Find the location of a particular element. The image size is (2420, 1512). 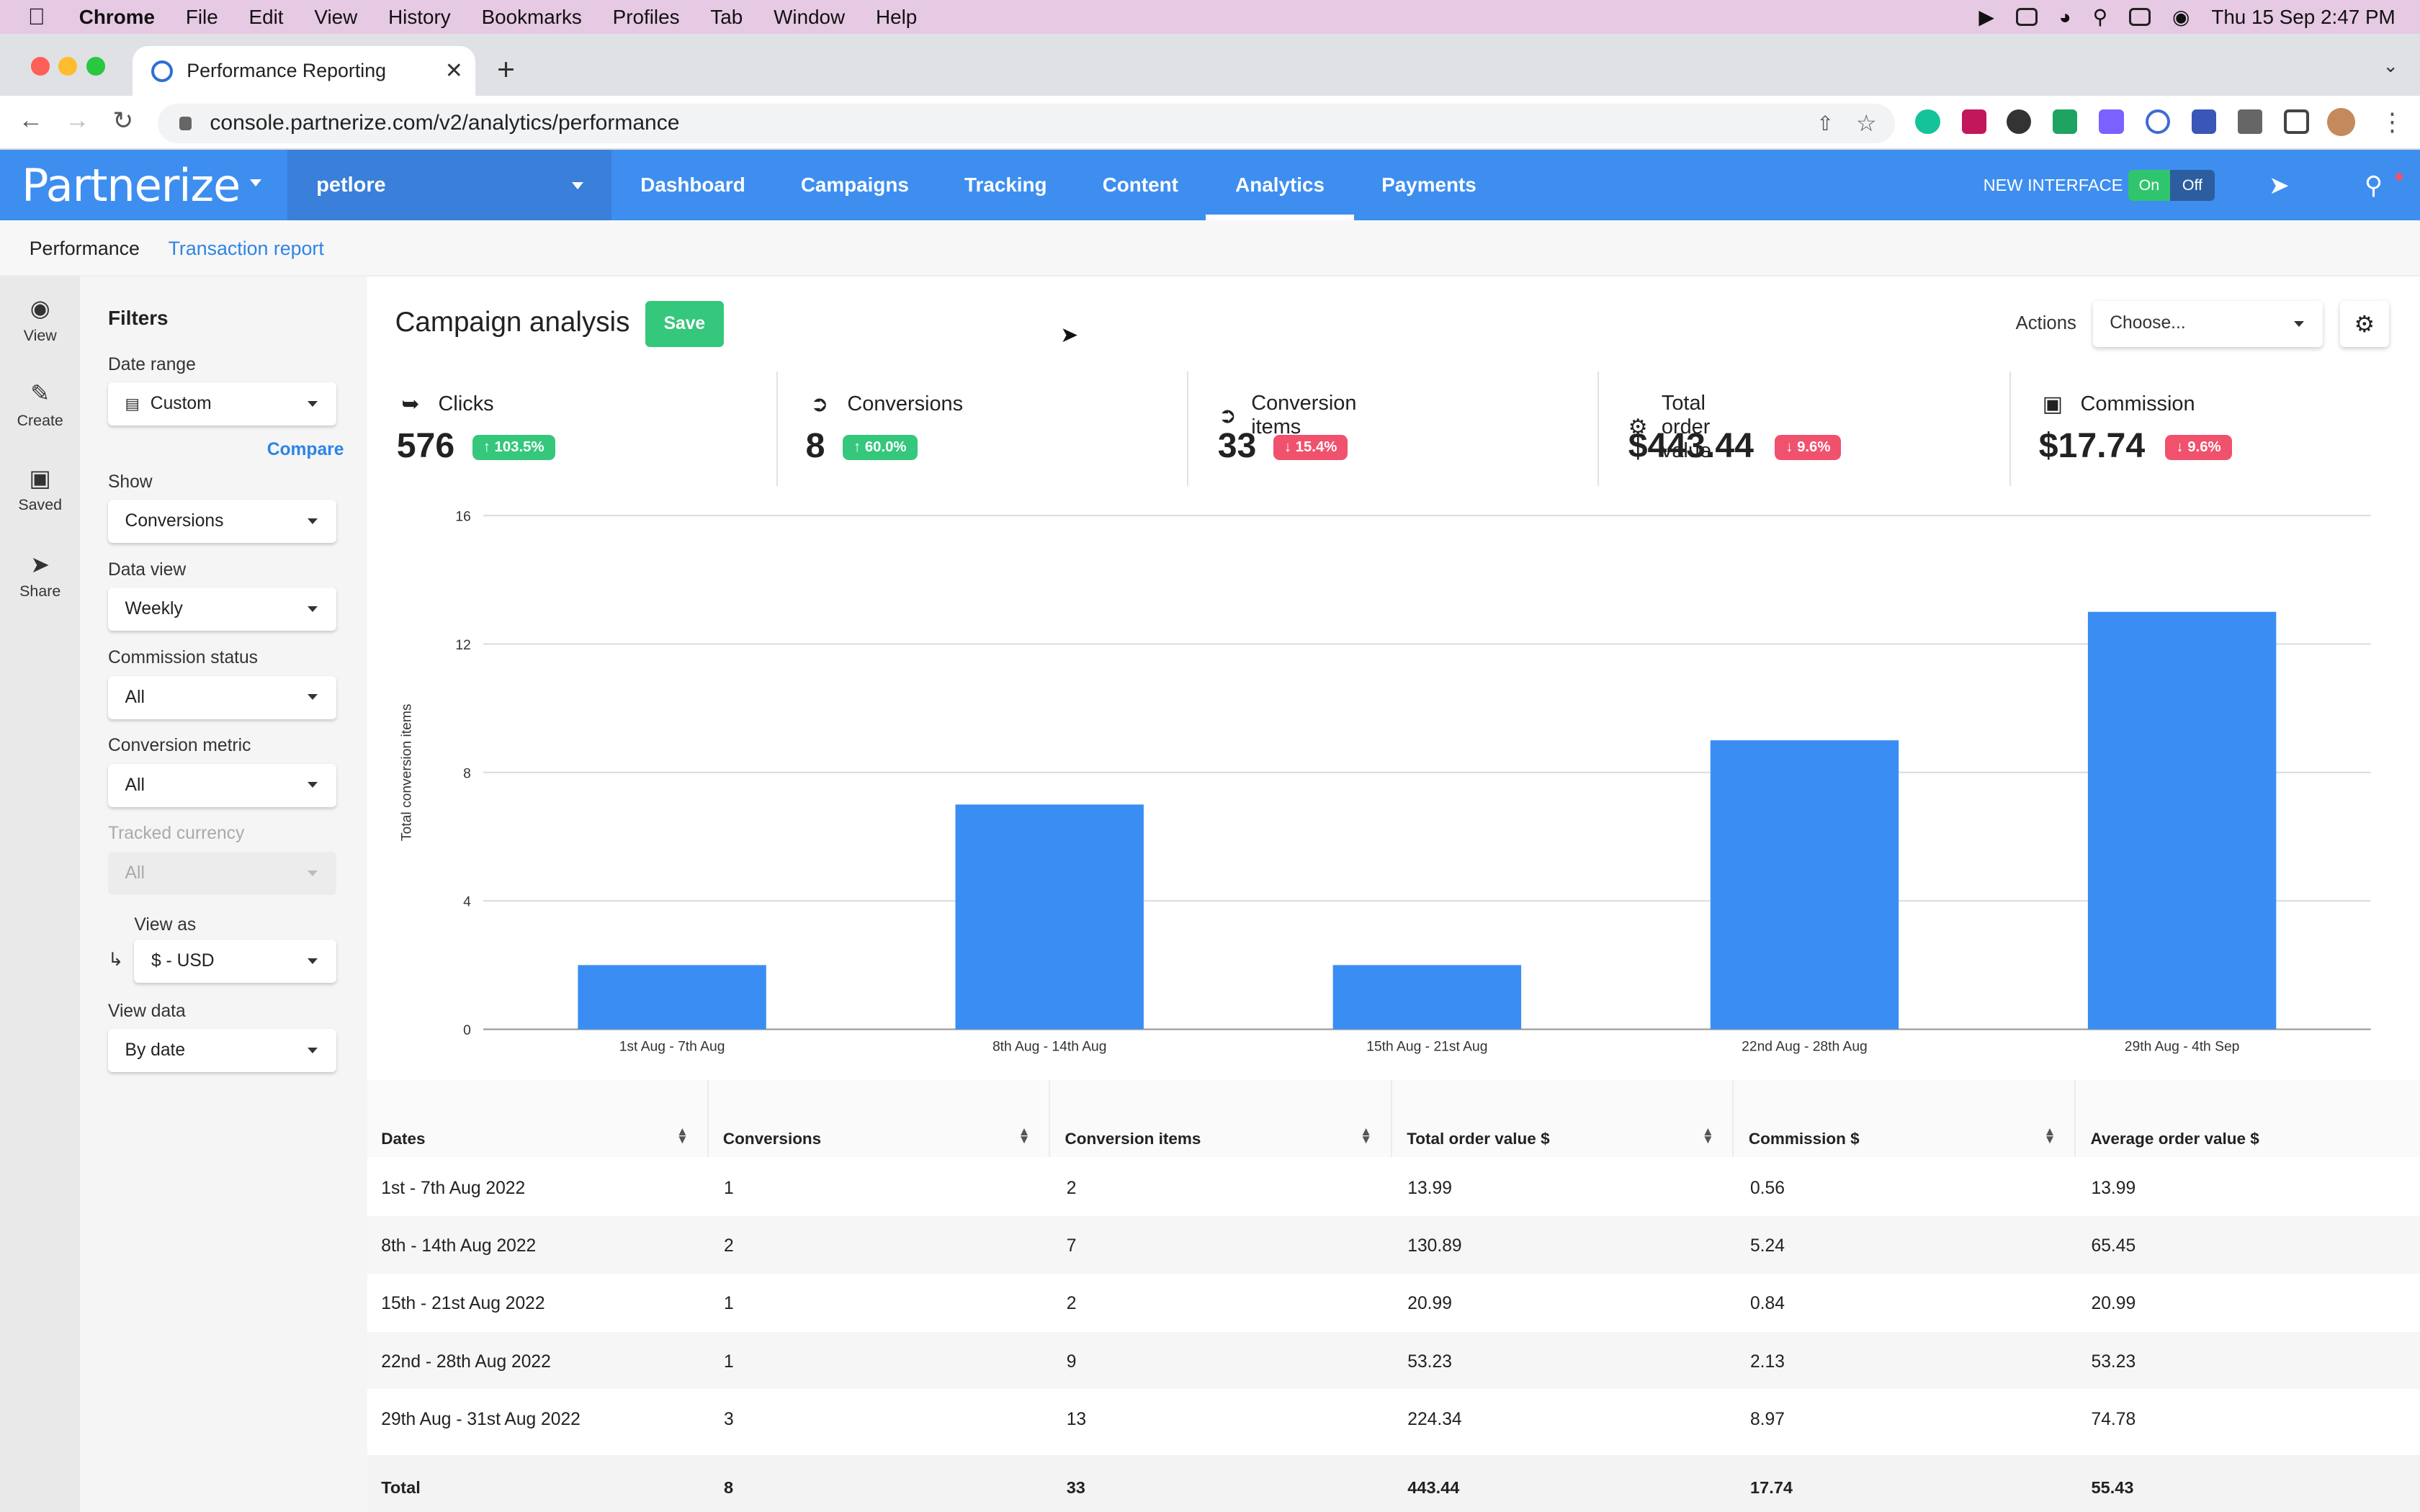

logo-caret-icon is located at coordinates (256, 182).